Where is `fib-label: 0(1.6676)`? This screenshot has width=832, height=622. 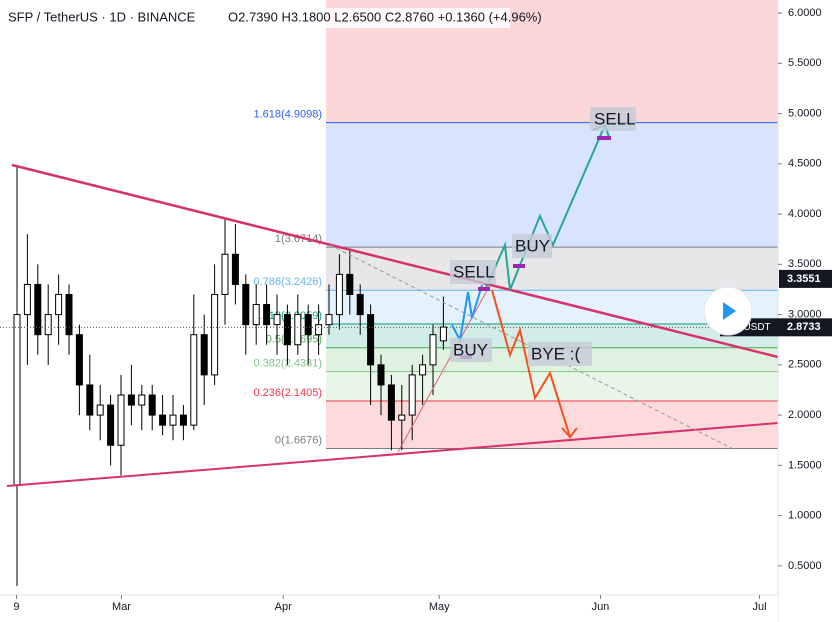
fib-label: 0(1.6676) is located at coordinates (298, 440).